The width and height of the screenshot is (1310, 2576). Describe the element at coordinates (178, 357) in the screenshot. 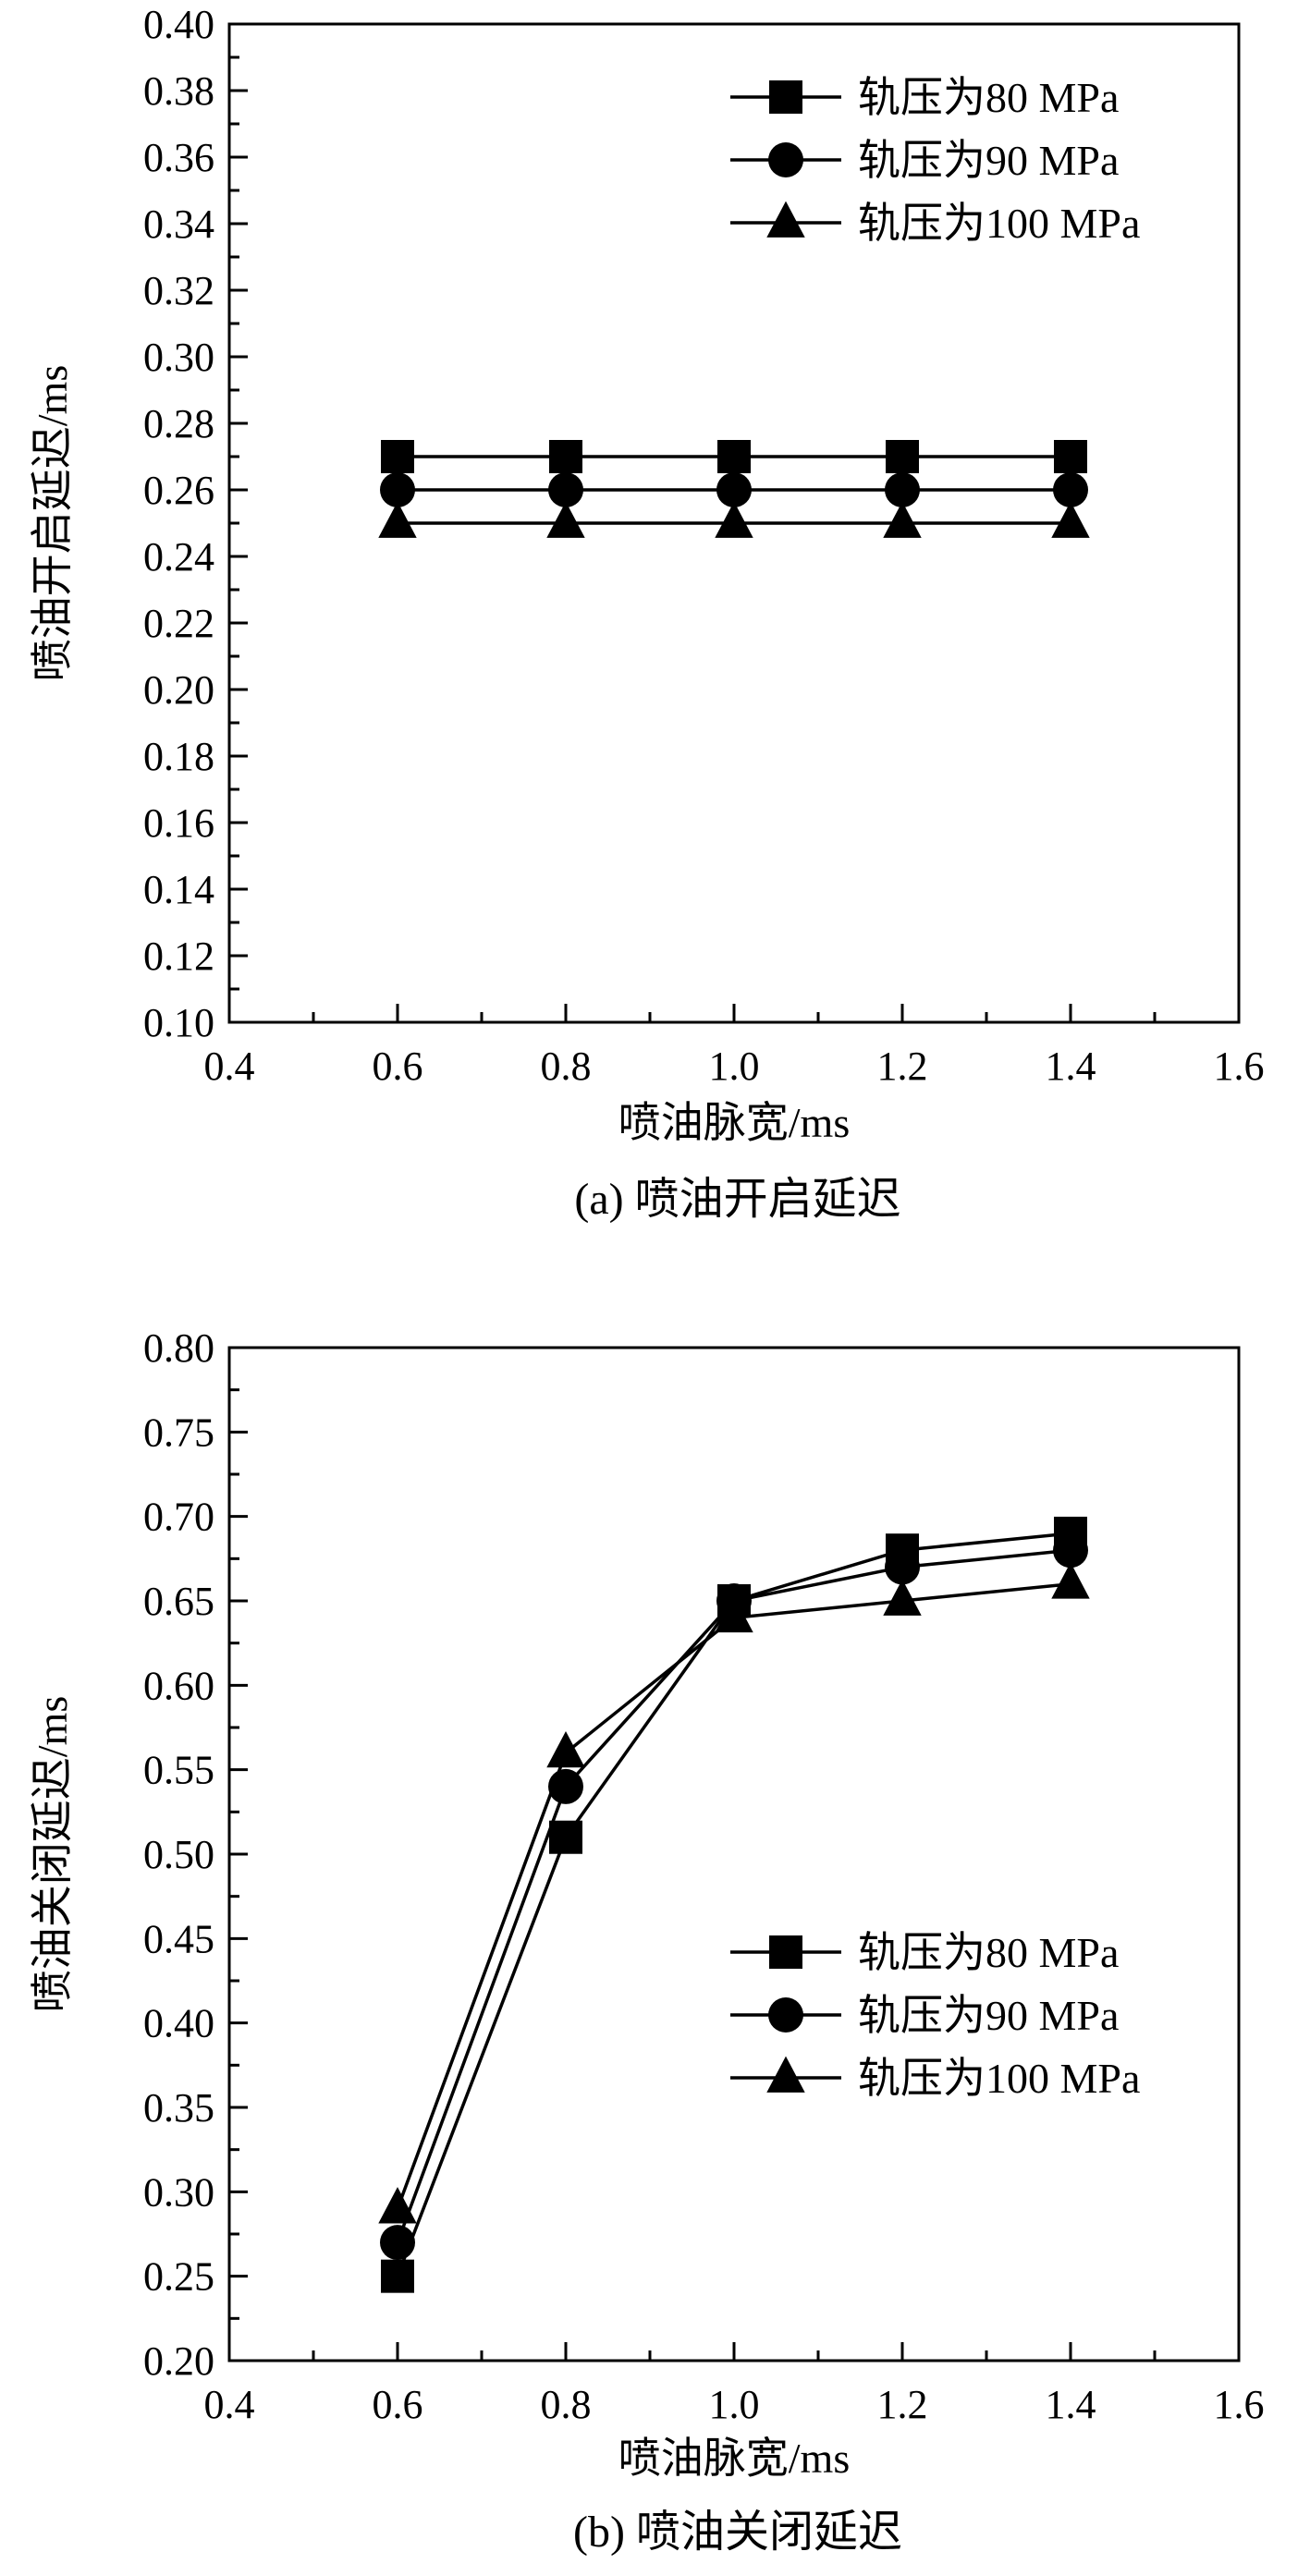

I see `chart1-y-tick-label: 0.30` at that location.